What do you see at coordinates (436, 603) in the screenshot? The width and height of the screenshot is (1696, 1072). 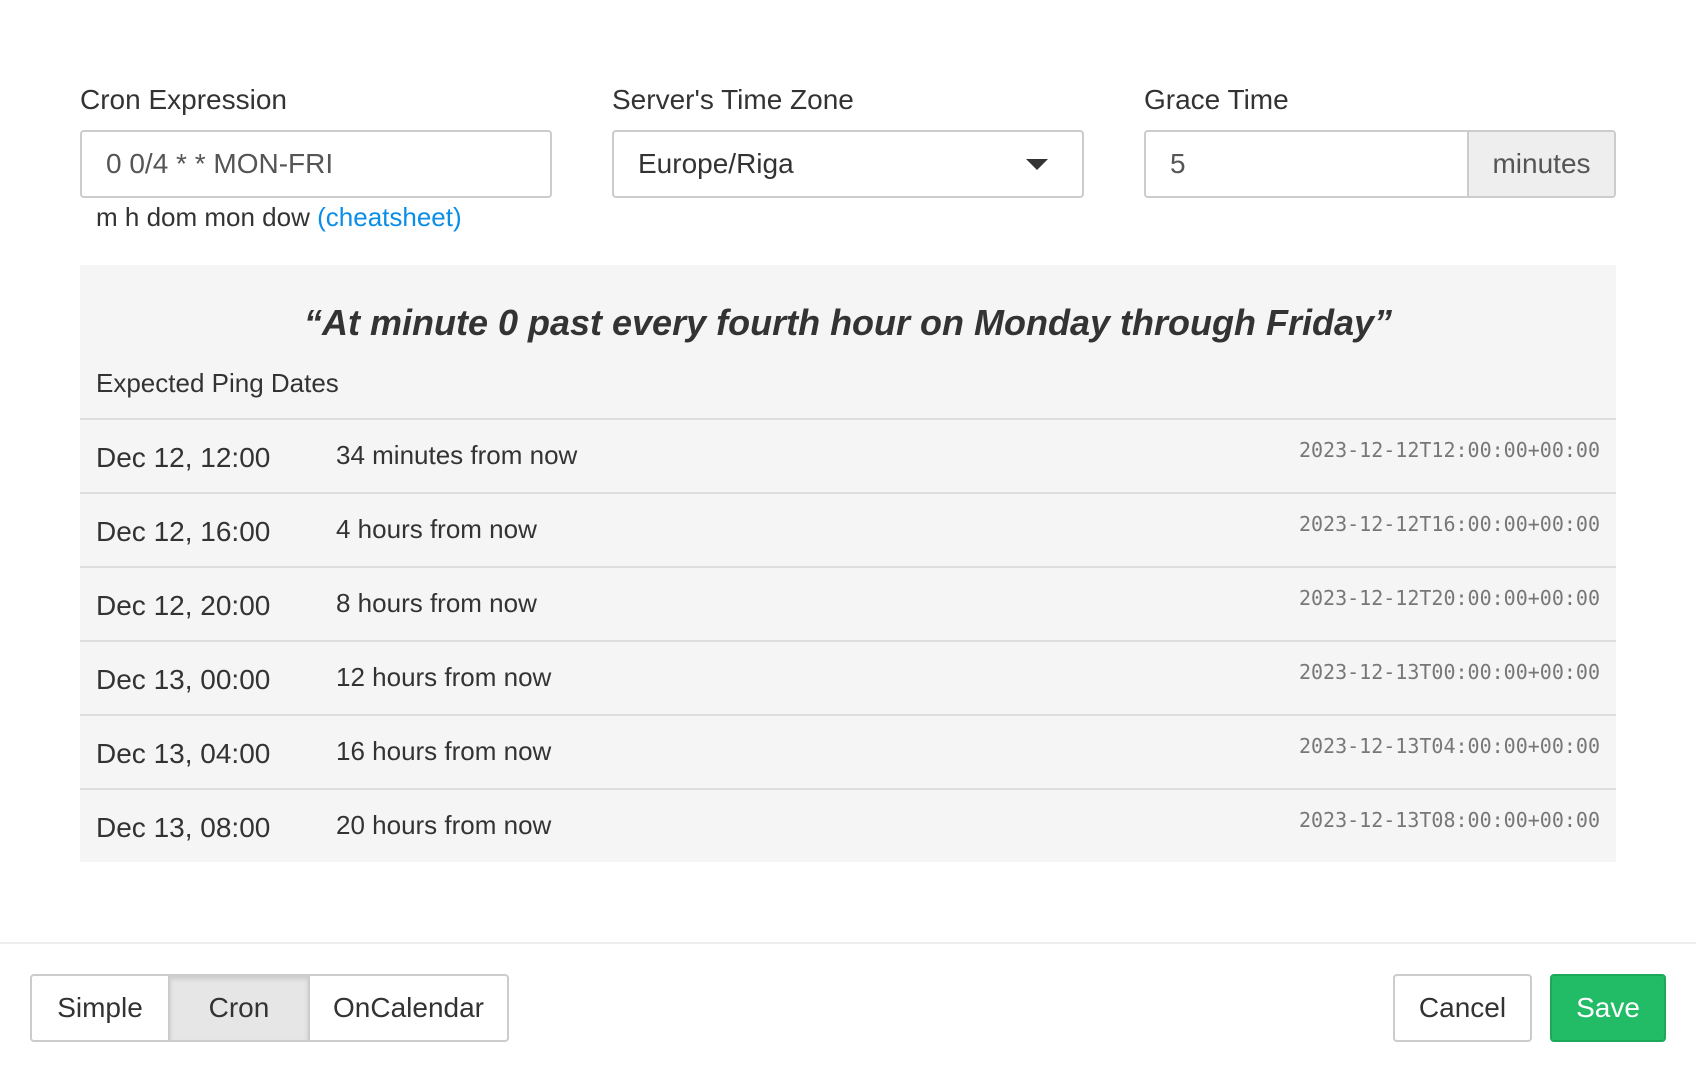 I see `ping-relative: 8 hours from now` at bounding box center [436, 603].